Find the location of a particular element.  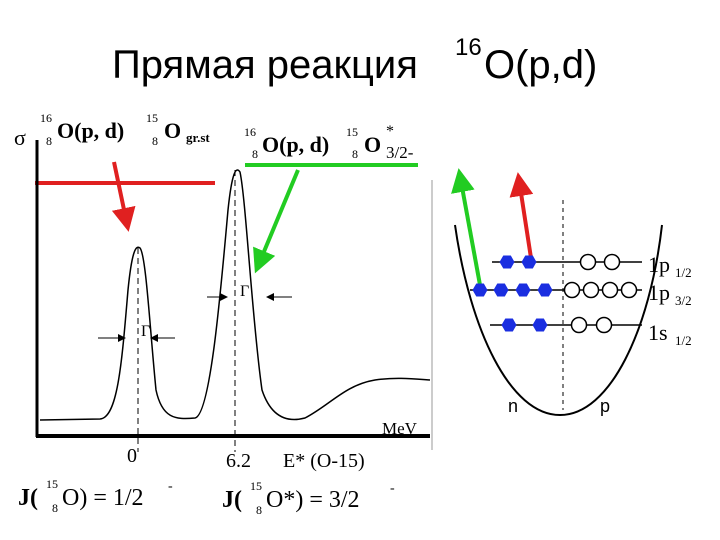

level-j: 3/2 is located at coordinates (683, 300).